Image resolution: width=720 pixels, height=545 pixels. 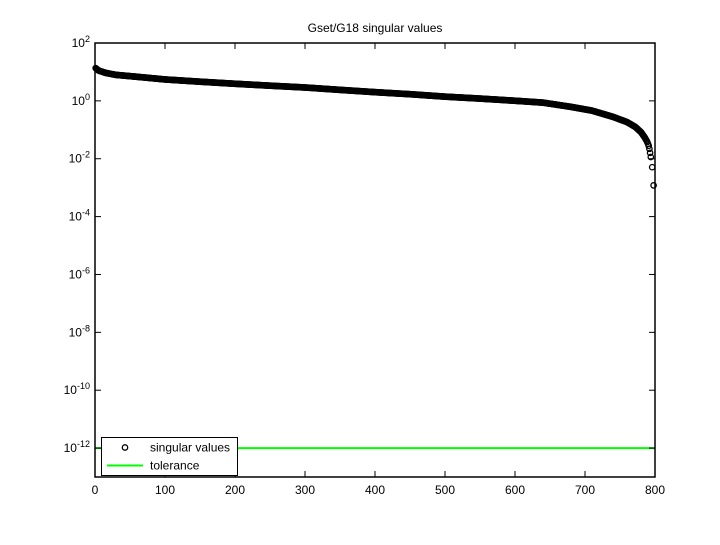 What do you see at coordinates (79, 273) in the screenshot?
I see `y-tick-label: 10⁻⁶` at bounding box center [79, 273].